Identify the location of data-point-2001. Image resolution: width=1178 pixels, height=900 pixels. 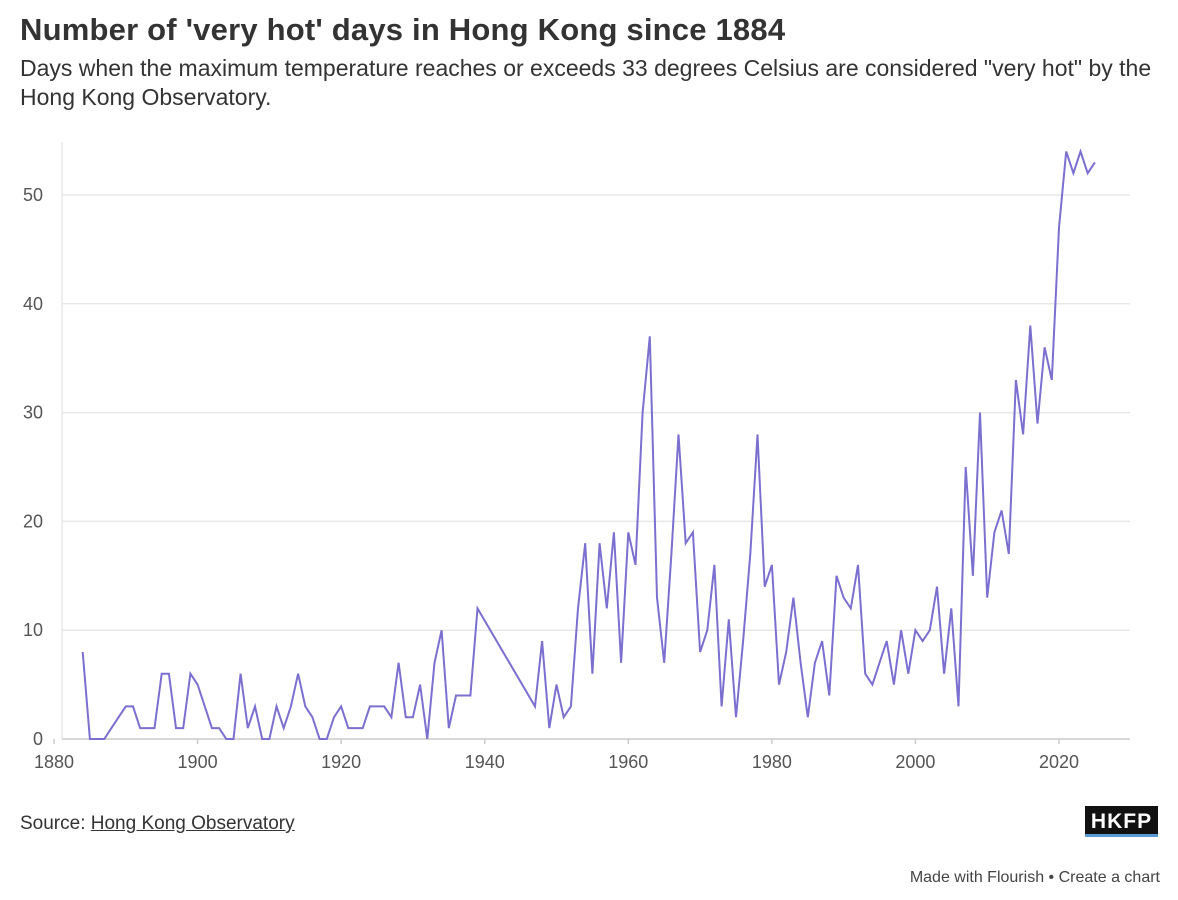
(923, 641).